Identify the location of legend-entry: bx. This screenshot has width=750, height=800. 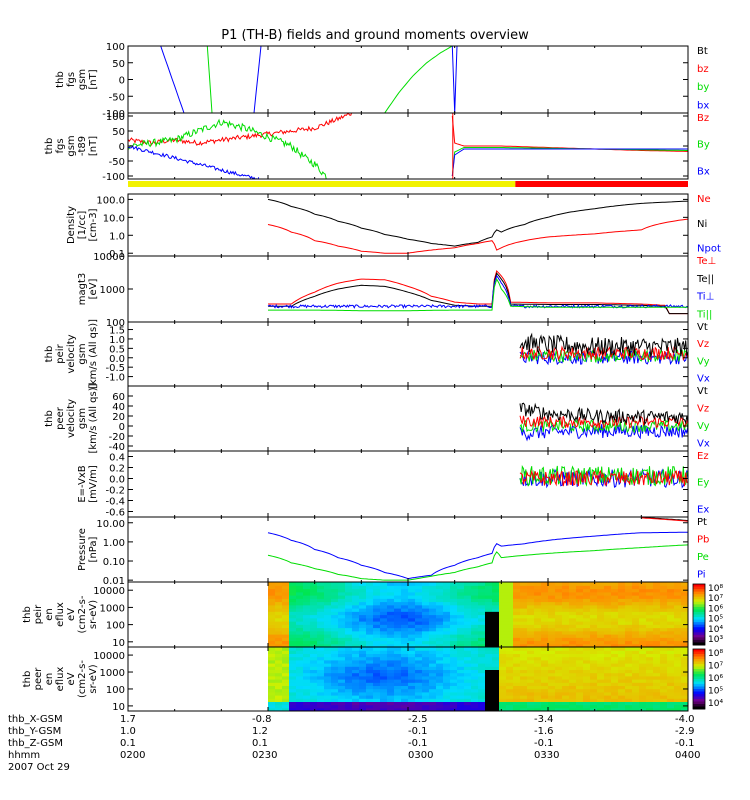
(703, 105).